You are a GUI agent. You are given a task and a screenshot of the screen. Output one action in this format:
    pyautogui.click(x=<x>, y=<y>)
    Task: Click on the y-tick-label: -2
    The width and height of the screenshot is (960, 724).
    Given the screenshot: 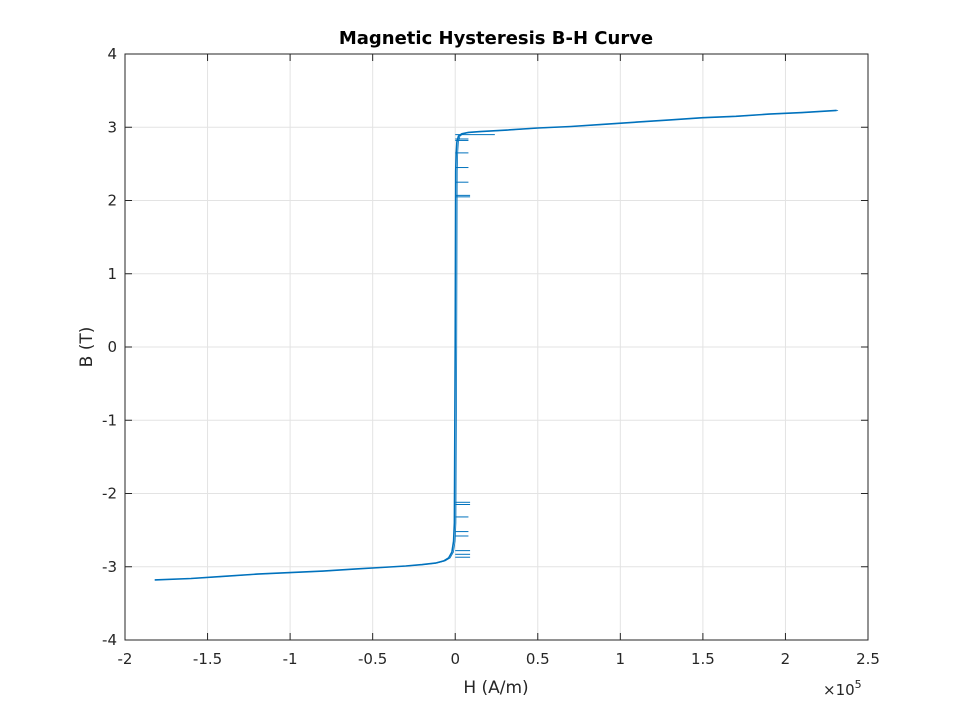 What is the action you would take?
    pyautogui.click(x=109, y=494)
    